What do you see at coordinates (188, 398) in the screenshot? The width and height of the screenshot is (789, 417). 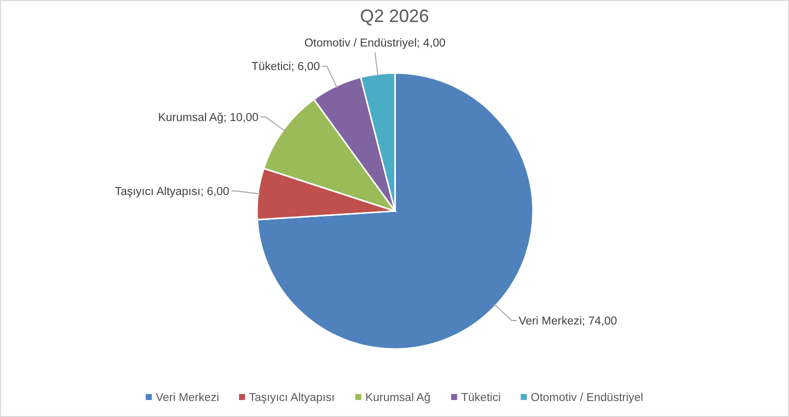 I see `legend-label: Veri Merkezi` at bounding box center [188, 398].